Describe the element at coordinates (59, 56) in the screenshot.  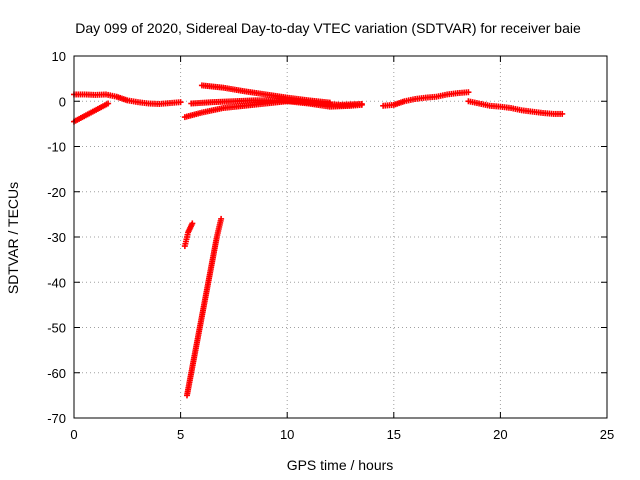
I see `y-tick-label: 10` at that location.